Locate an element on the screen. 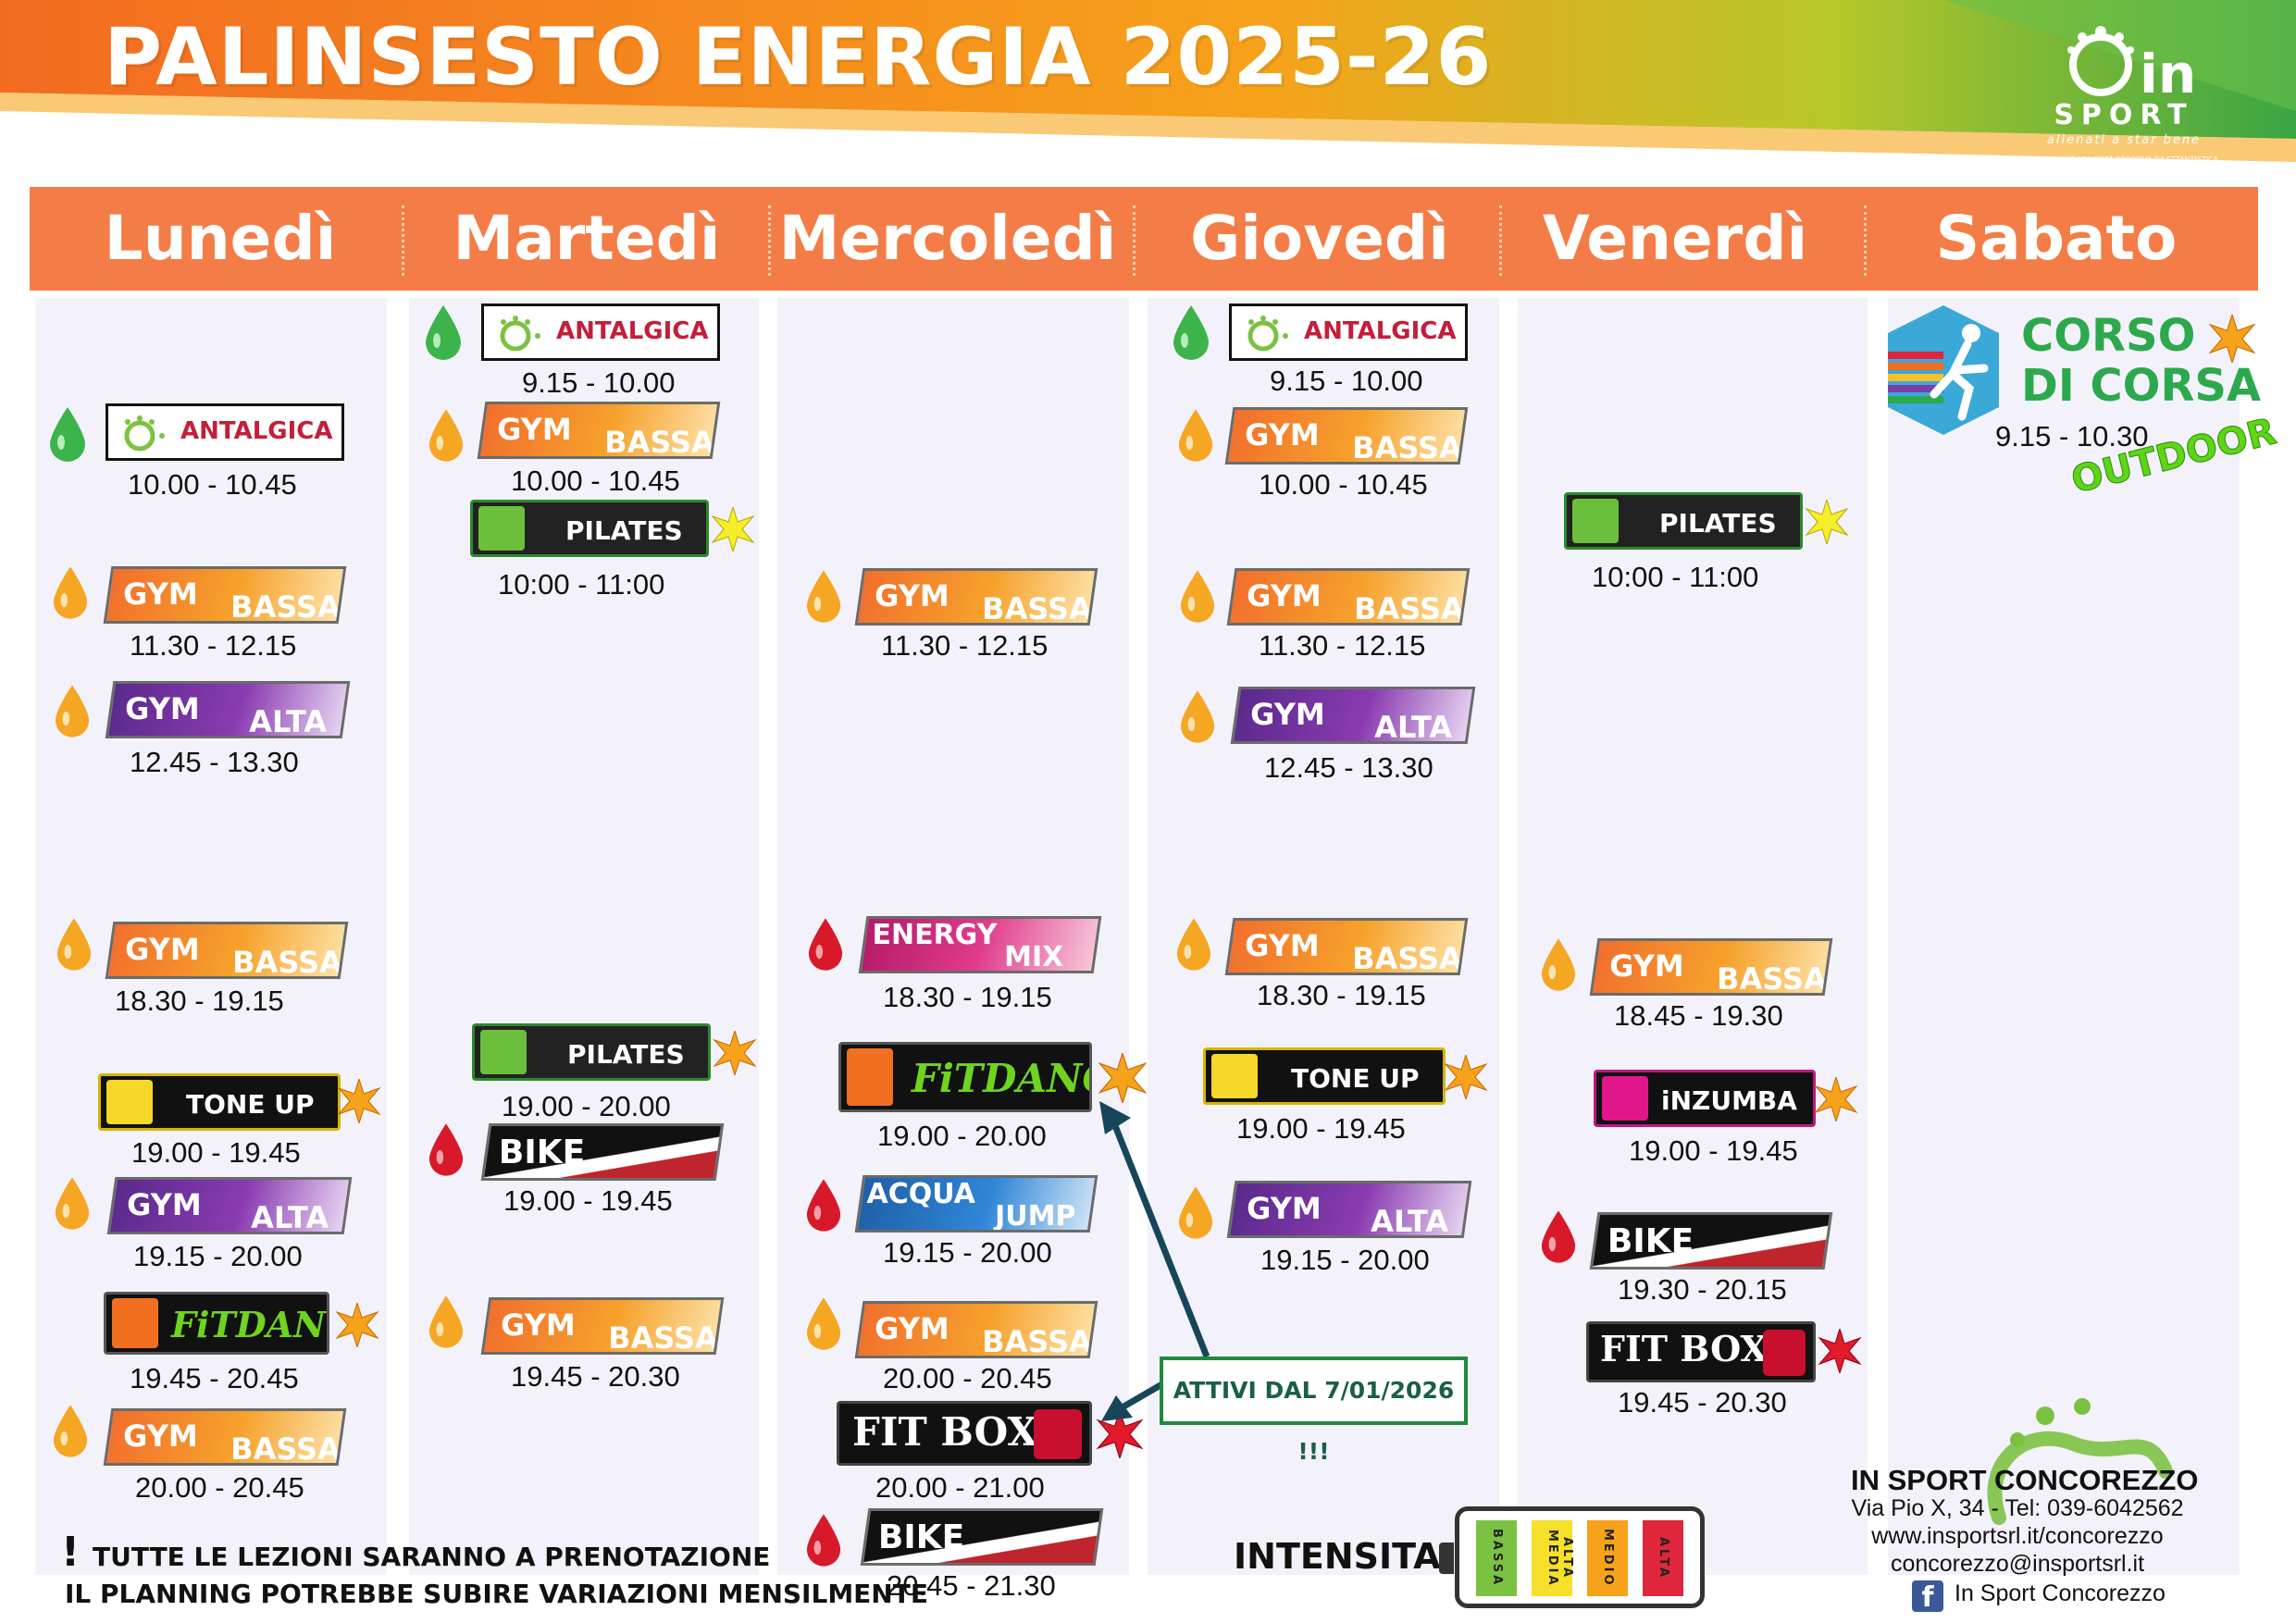 This screenshot has width=2296, height=1623. header-stripes is located at coordinates (1148, 81).